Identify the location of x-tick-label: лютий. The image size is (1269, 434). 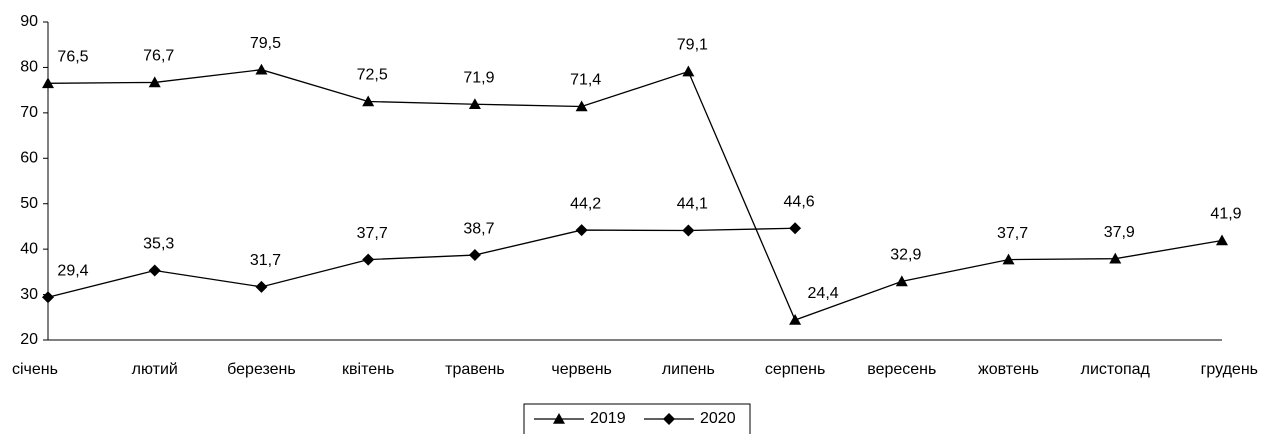
(155, 369).